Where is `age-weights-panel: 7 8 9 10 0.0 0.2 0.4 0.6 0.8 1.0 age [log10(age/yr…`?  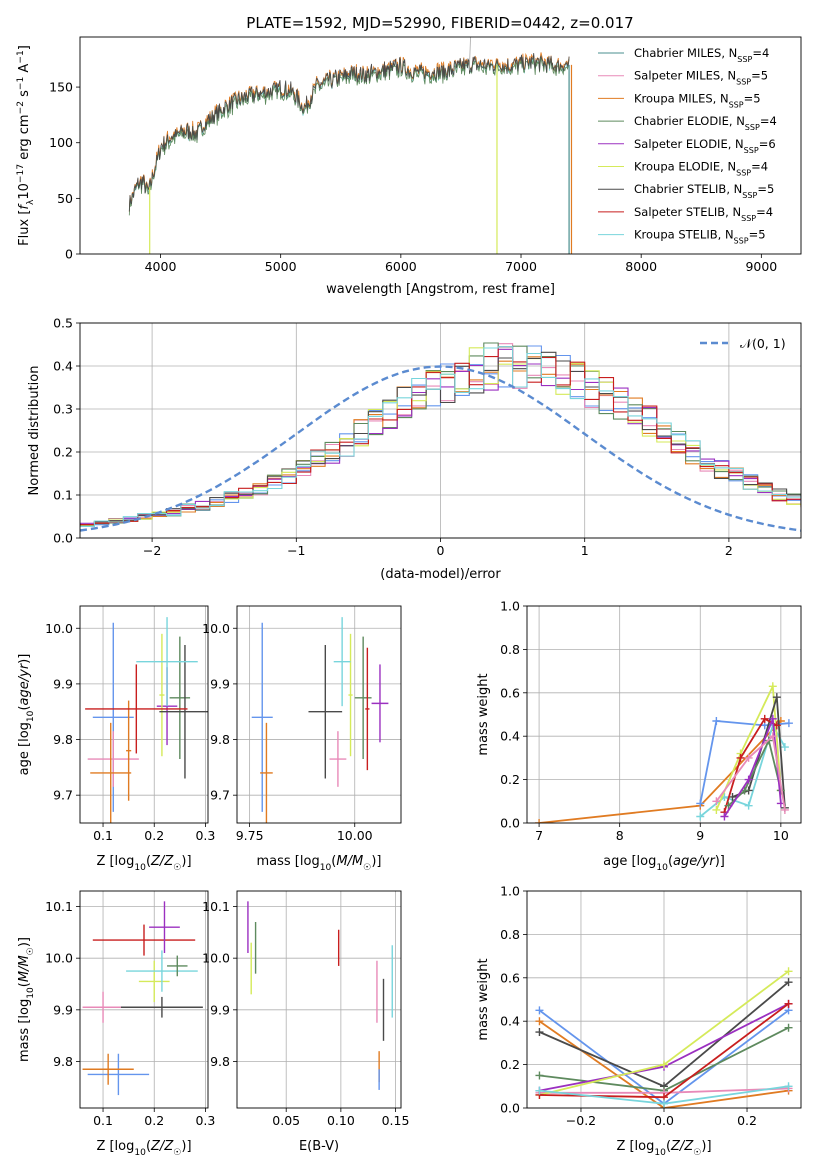 age-weights-panel: 7 8 9 10 0.0 0.2 0.4 0.6 0.8 1.0 age [log10(age/yr… is located at coordinates (639, 736).